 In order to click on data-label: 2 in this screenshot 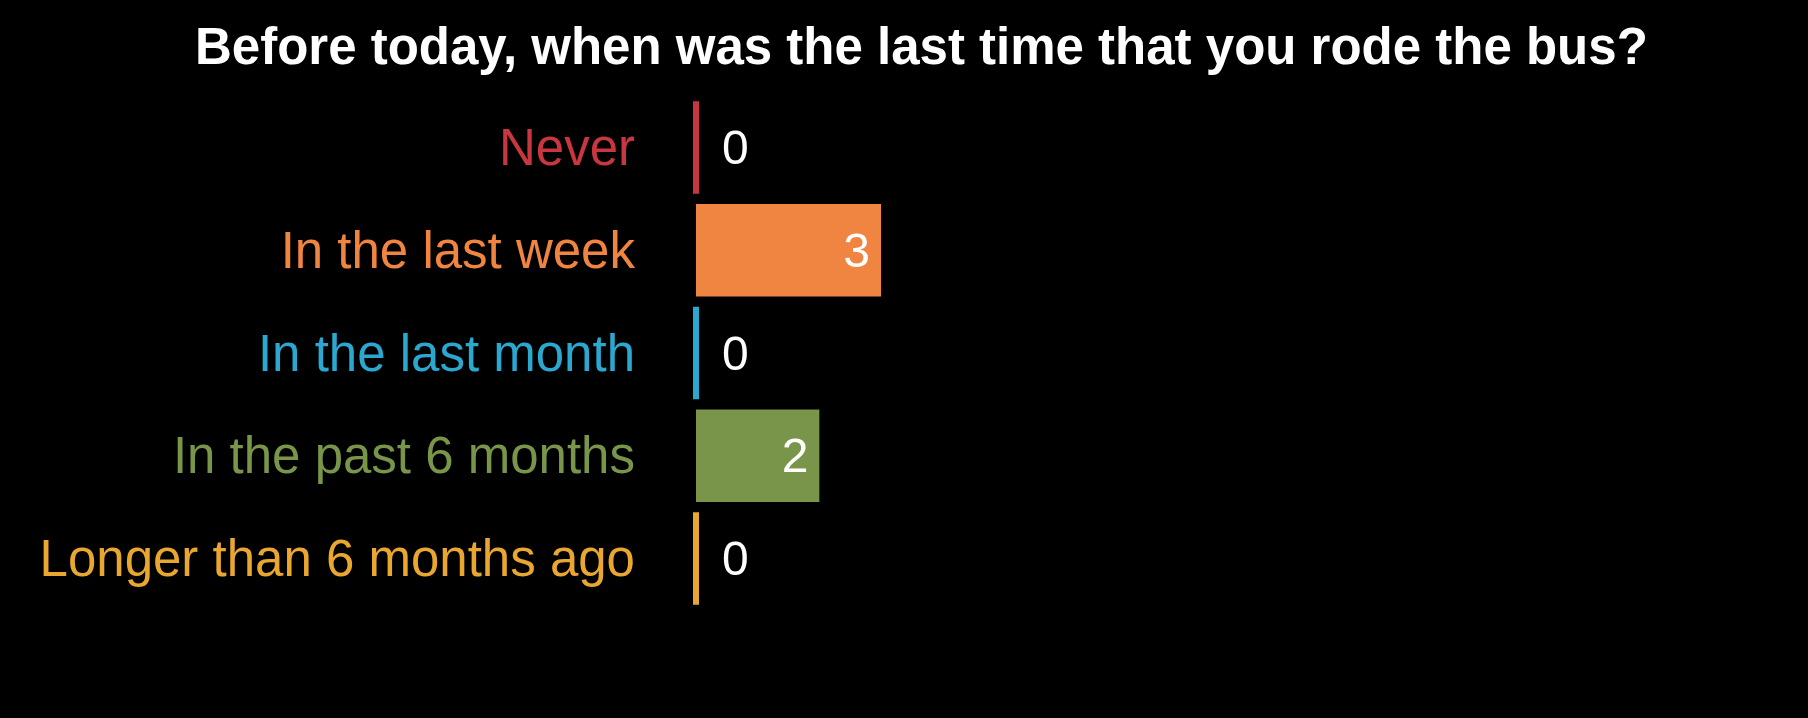, I will do `click(795, 456)`.